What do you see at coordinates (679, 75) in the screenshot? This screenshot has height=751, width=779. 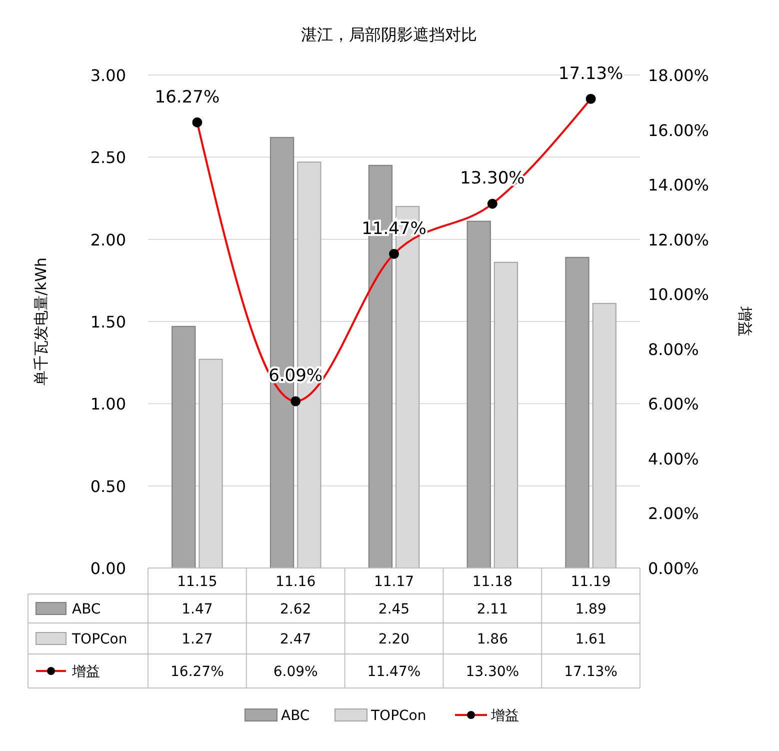 I see `y2-tick-label: 18.00%` at bounding box center [679, 75].